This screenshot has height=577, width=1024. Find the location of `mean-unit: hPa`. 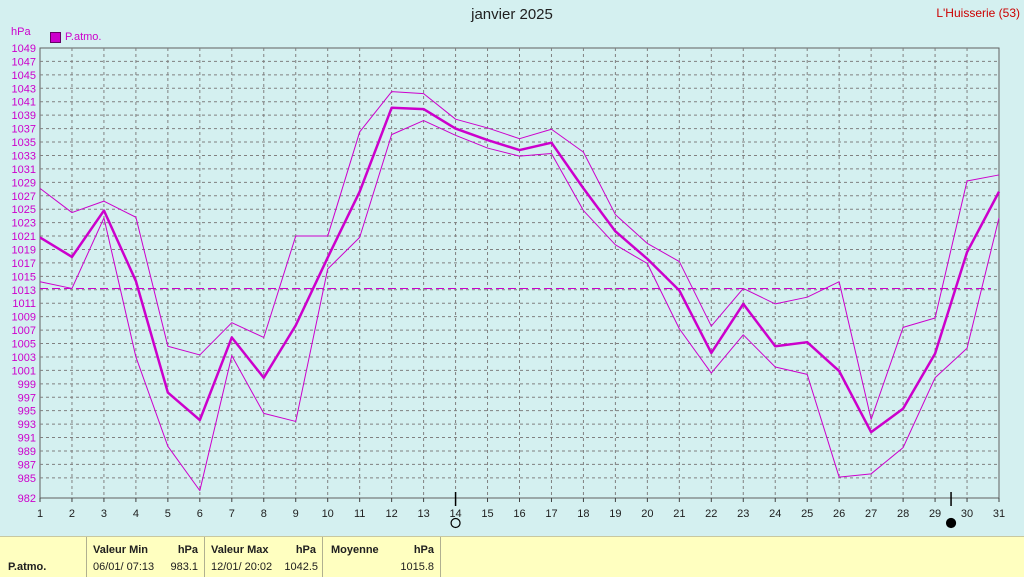

mean-unit: hPa is located at coordinates (423, 550).